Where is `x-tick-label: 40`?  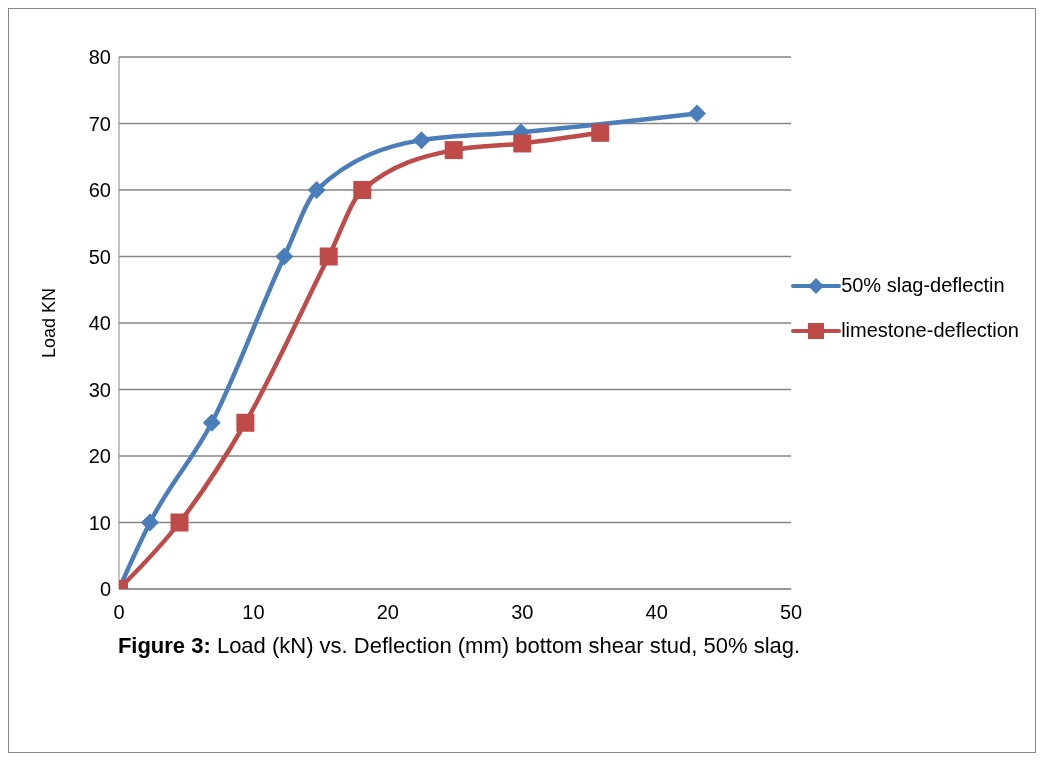 x-tick-label: 40 is located at coordinates (656, 612).